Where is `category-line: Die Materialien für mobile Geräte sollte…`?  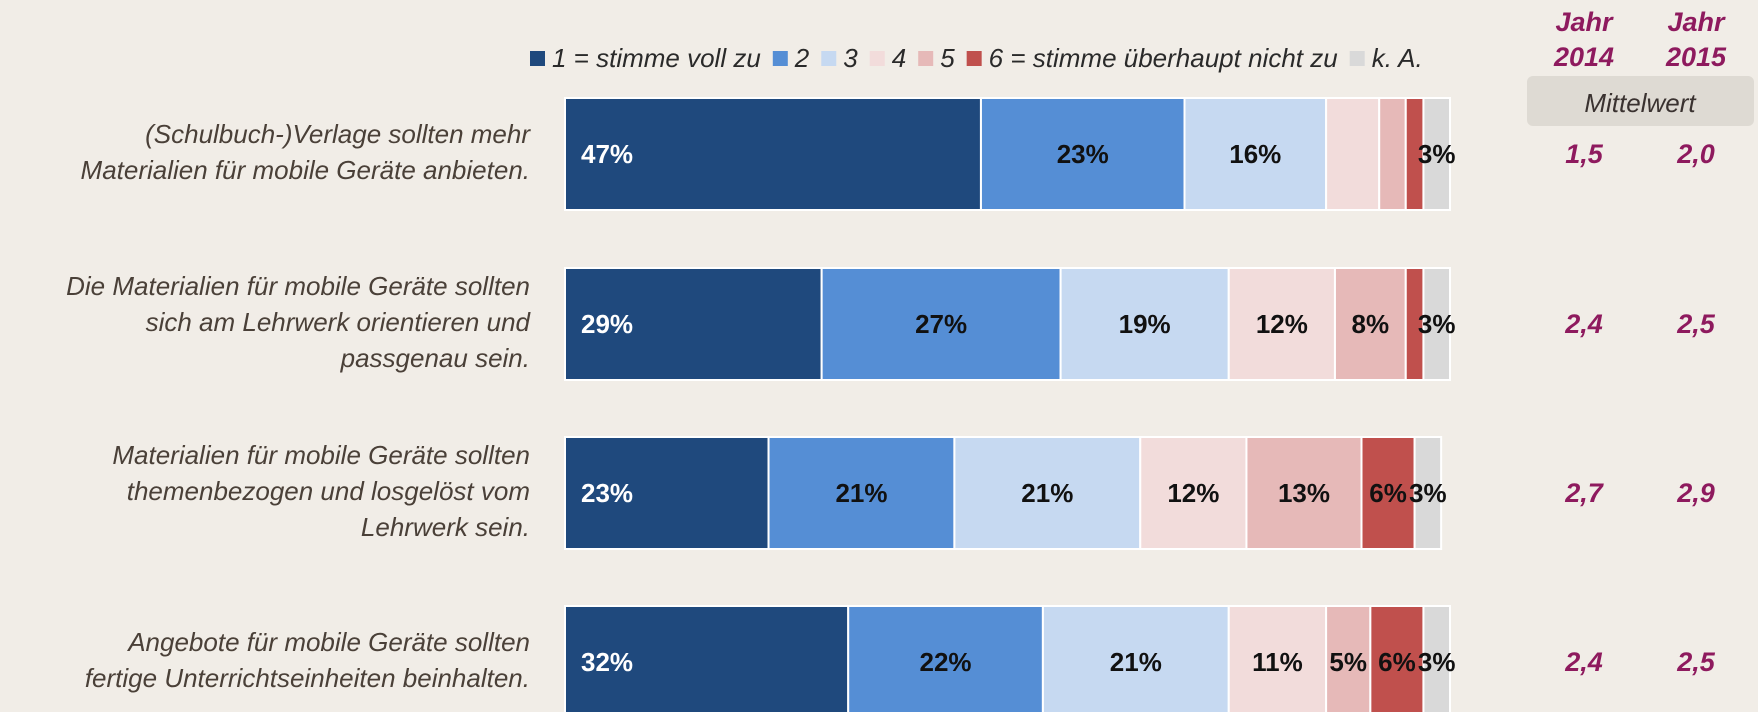 category-line: Die Materialien für mobile Geräte sollte… is located at coordinates (298, 286).